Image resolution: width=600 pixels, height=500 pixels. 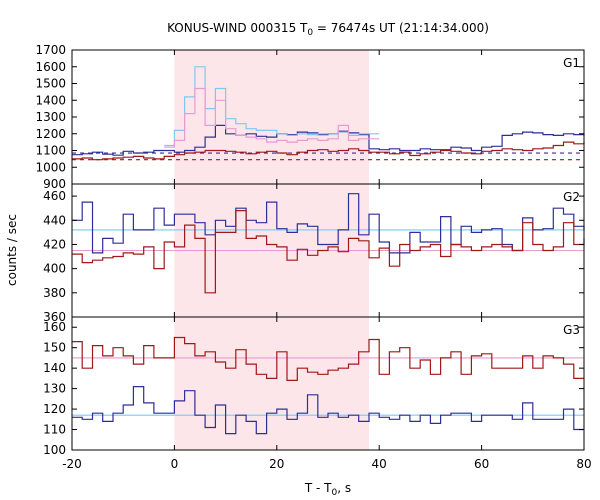 I want to click on panel-g3-ytick-label-1: 110, so click(x=54, y=430).